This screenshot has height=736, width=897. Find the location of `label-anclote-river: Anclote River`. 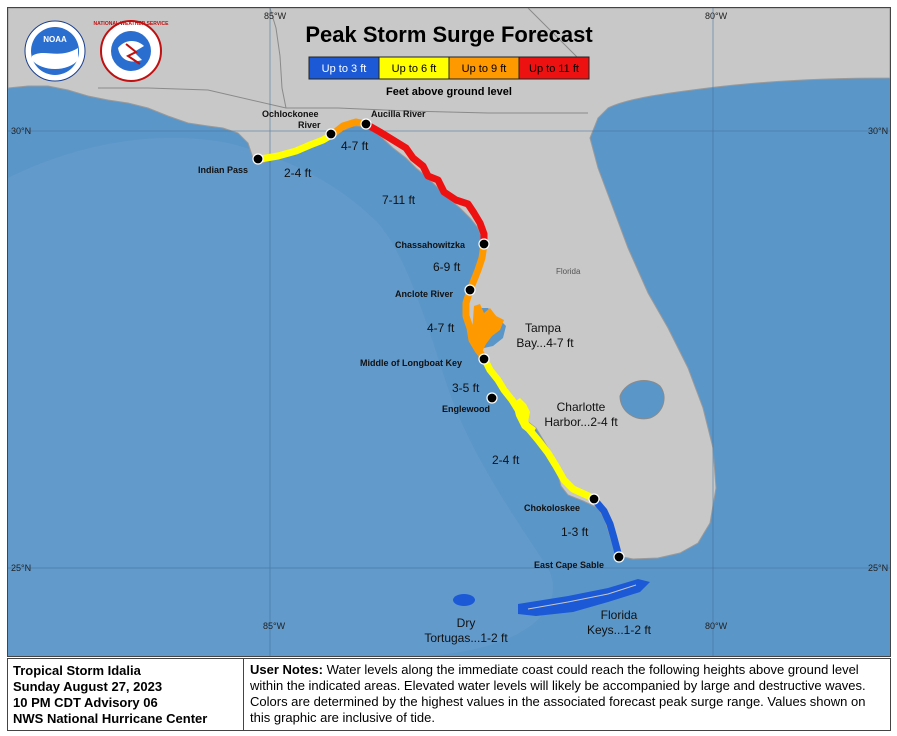

label-anclote-river: Anclote River is located at coordinates (424, 294).